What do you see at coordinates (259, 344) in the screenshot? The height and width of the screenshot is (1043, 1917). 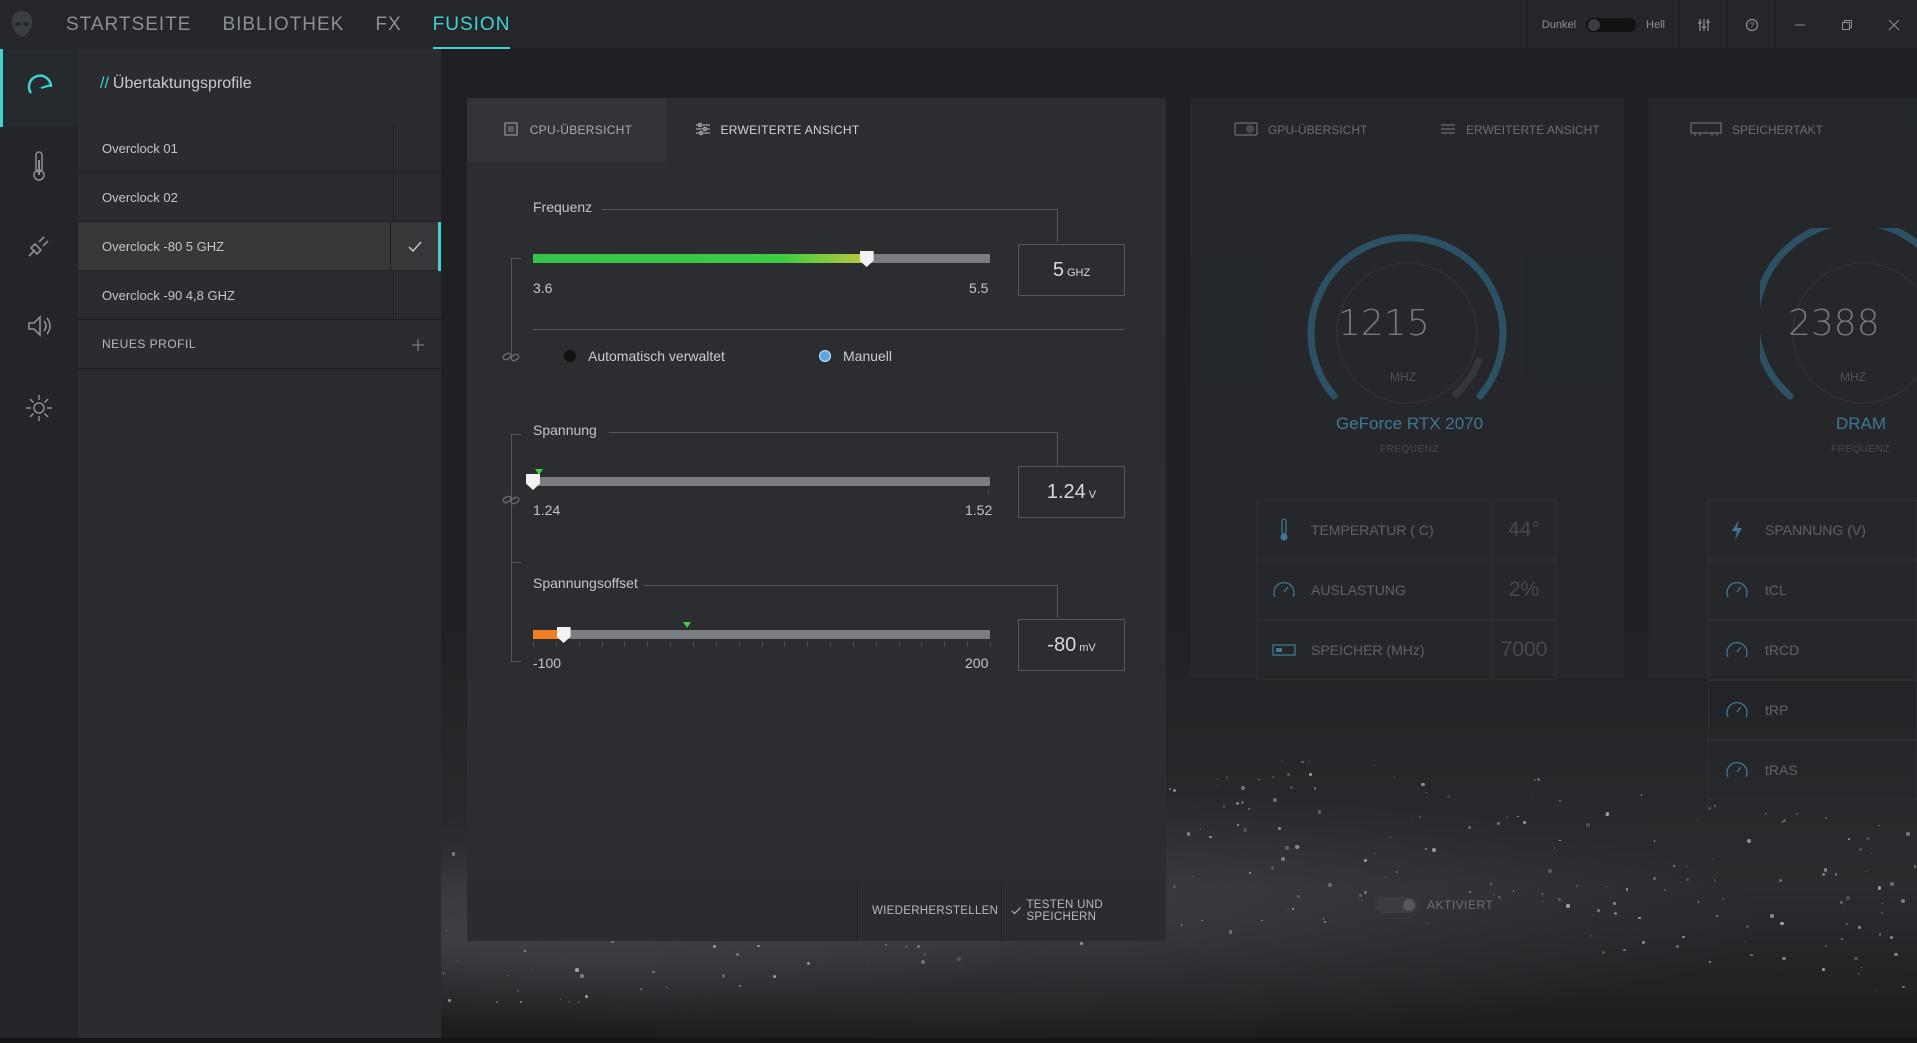 I see `new-profile-button: NEUES PROFIL` at bounding box center [259, 344].